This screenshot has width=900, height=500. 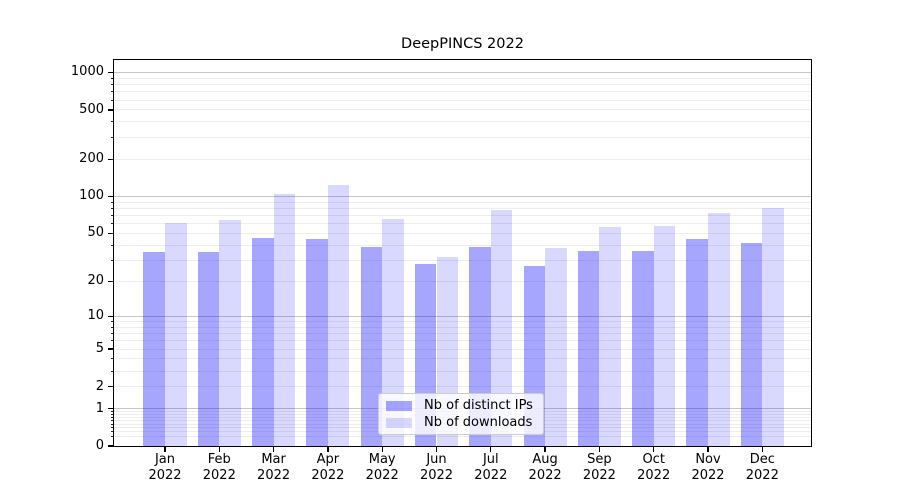 What do you see at coordinates (208, 349) in the screenshot?
I see `bar-distinct-ips-feb` at bounding box center [208, 349].